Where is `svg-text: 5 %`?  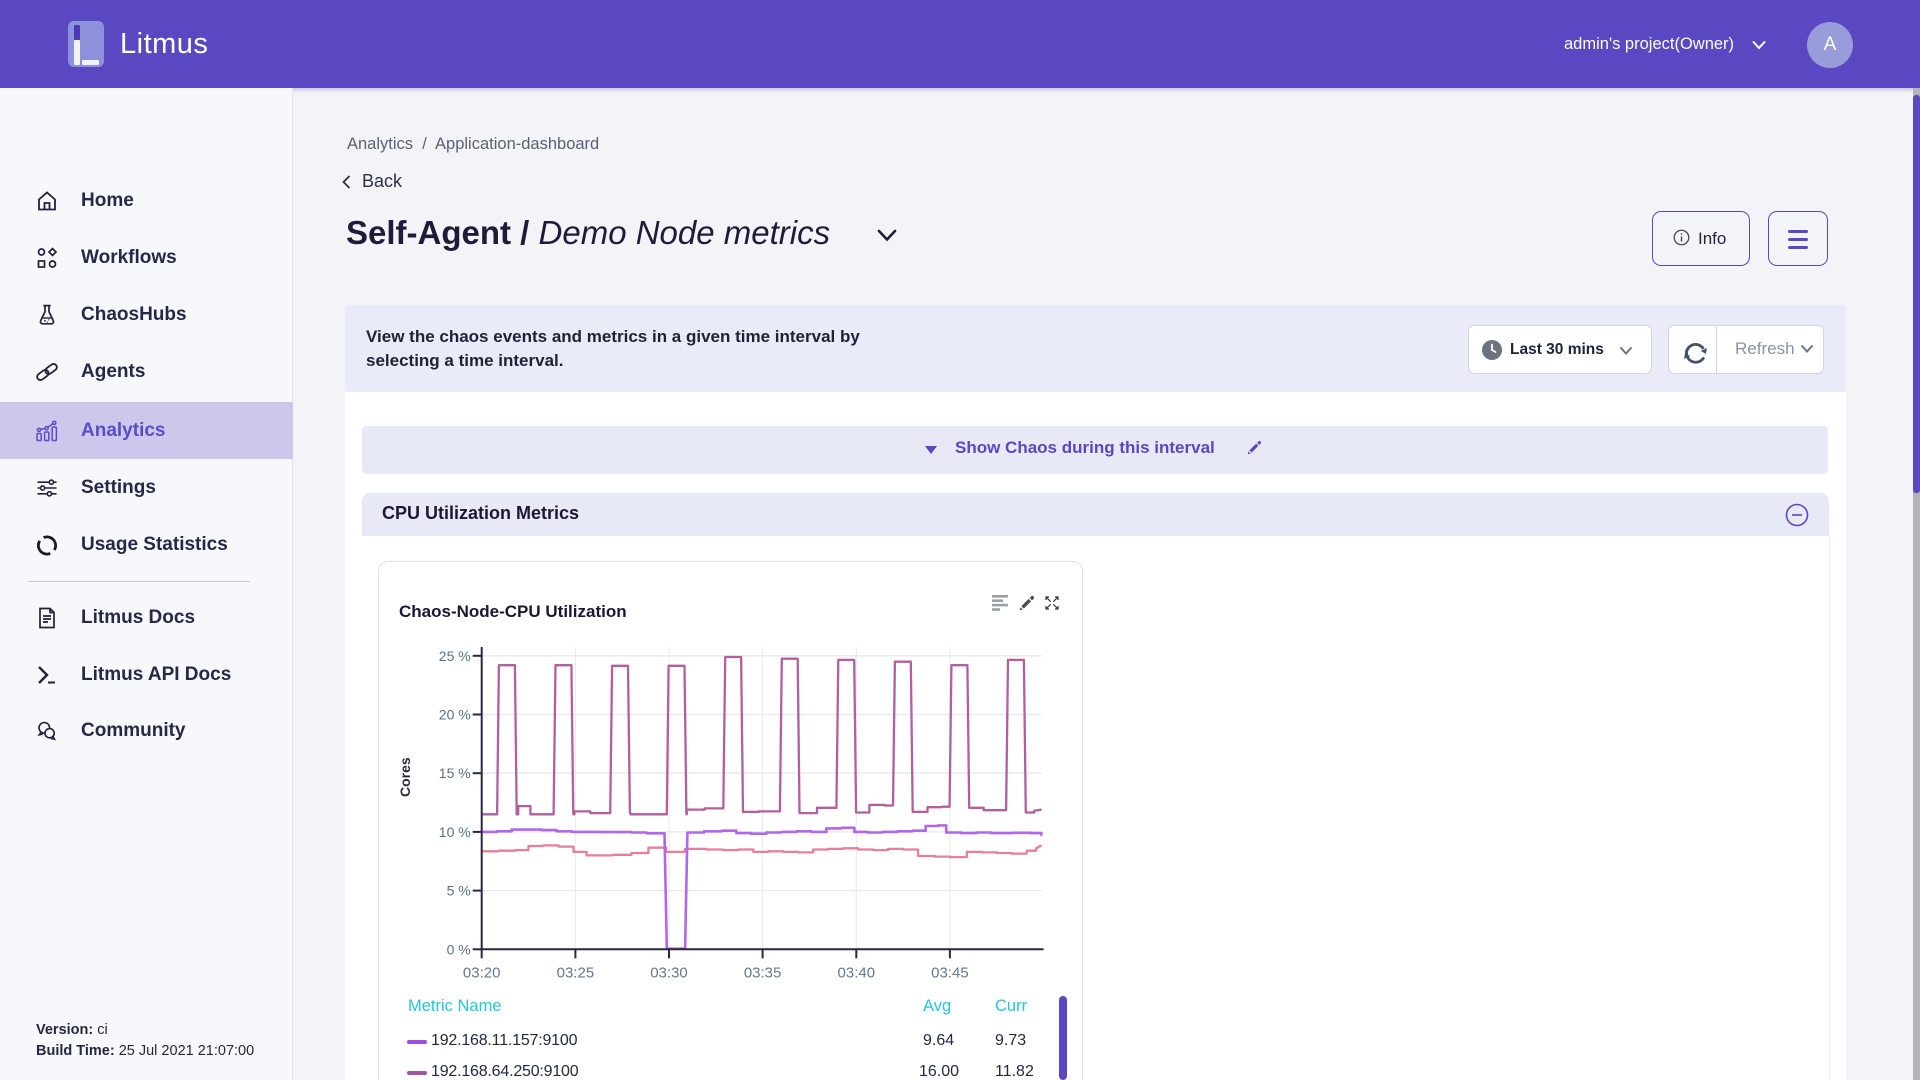 svg-text: 5 % is located at coordinates (459, 891).